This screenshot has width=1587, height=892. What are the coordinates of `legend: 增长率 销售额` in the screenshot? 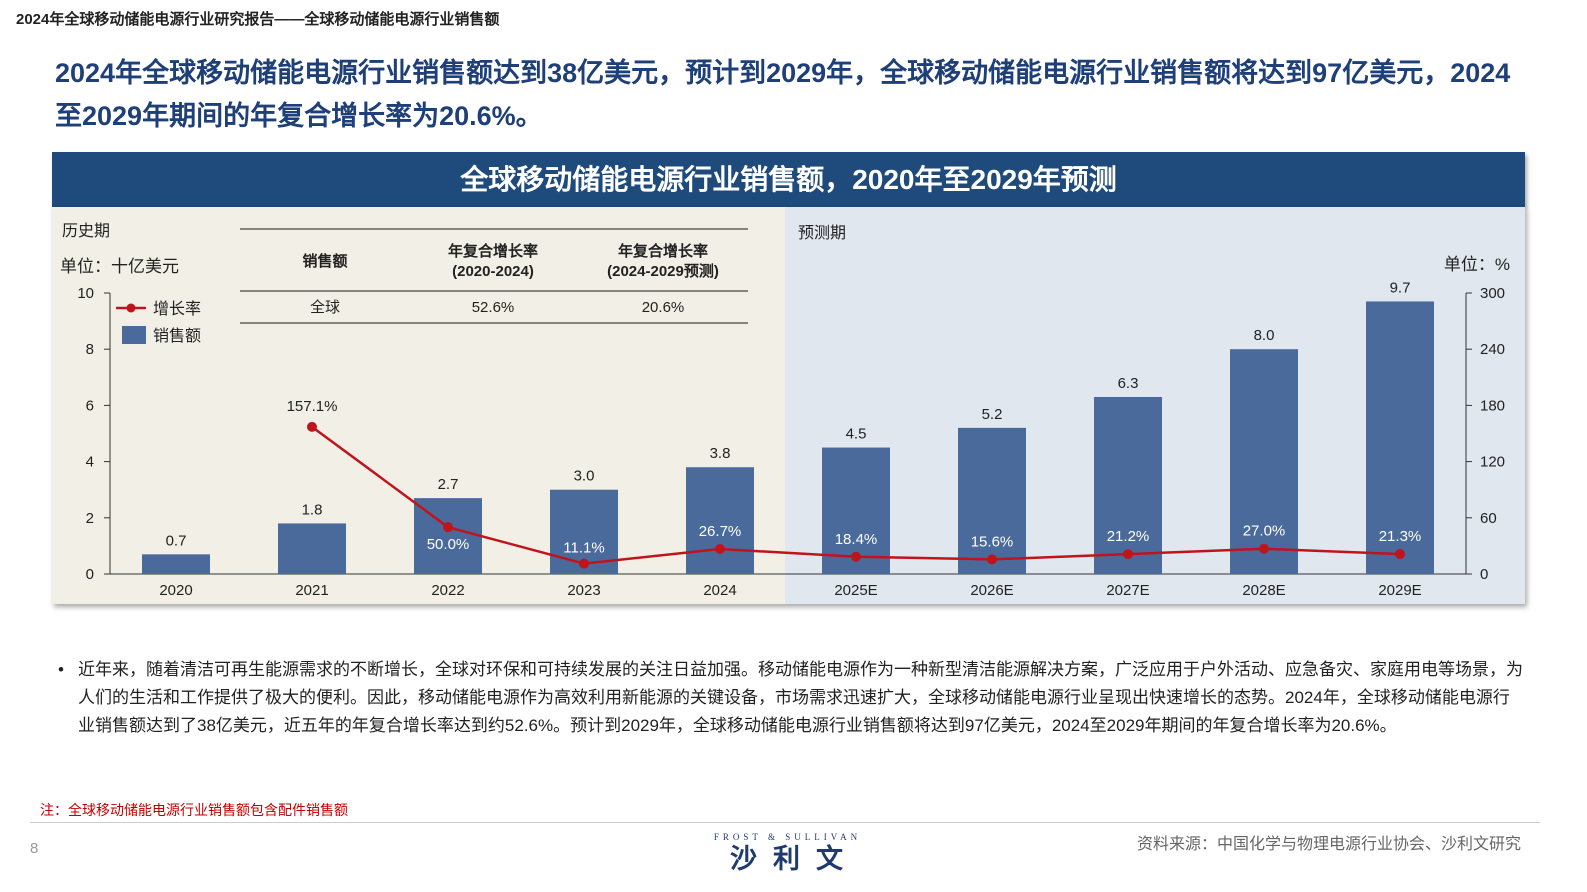 It's located at (158, 322).